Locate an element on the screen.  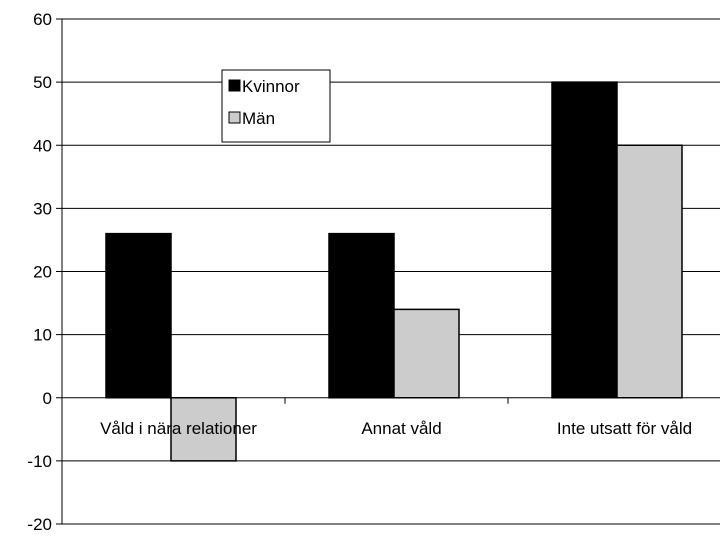
legend-swatch-man is located at coordinates (234, 117).